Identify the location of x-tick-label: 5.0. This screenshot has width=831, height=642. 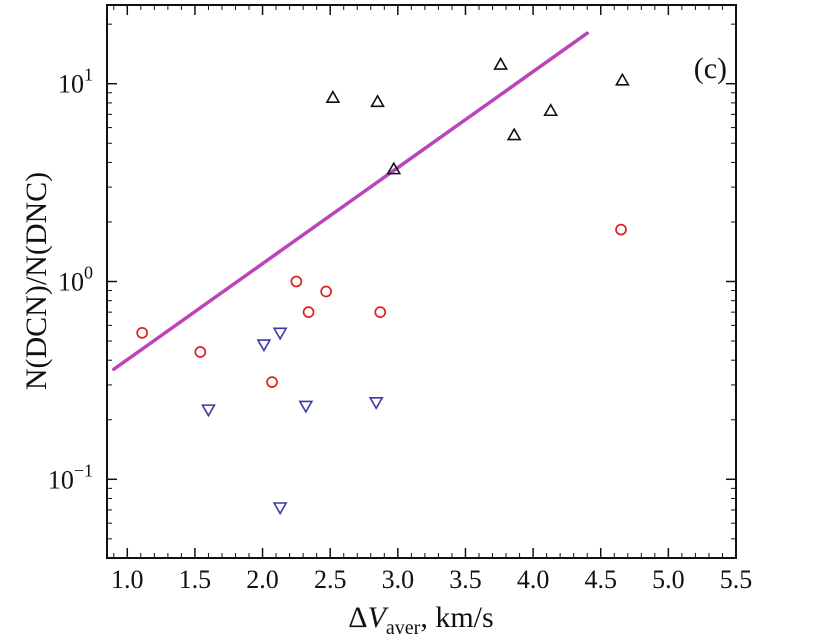
(668, 579).